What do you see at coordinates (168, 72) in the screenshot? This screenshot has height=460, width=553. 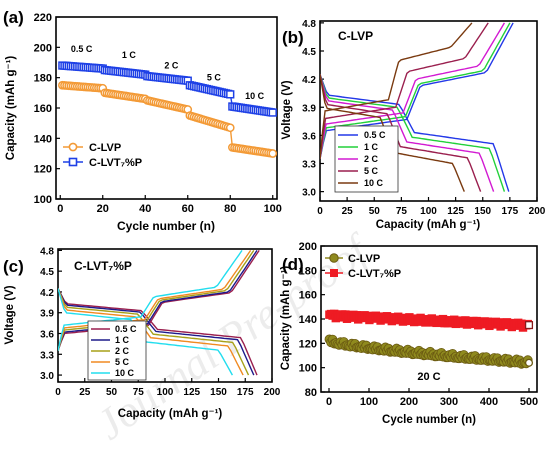 I see `annotations-a: 0.5 C 1 C 2 C 5 C 10 C` at bounding box center [168, 72].